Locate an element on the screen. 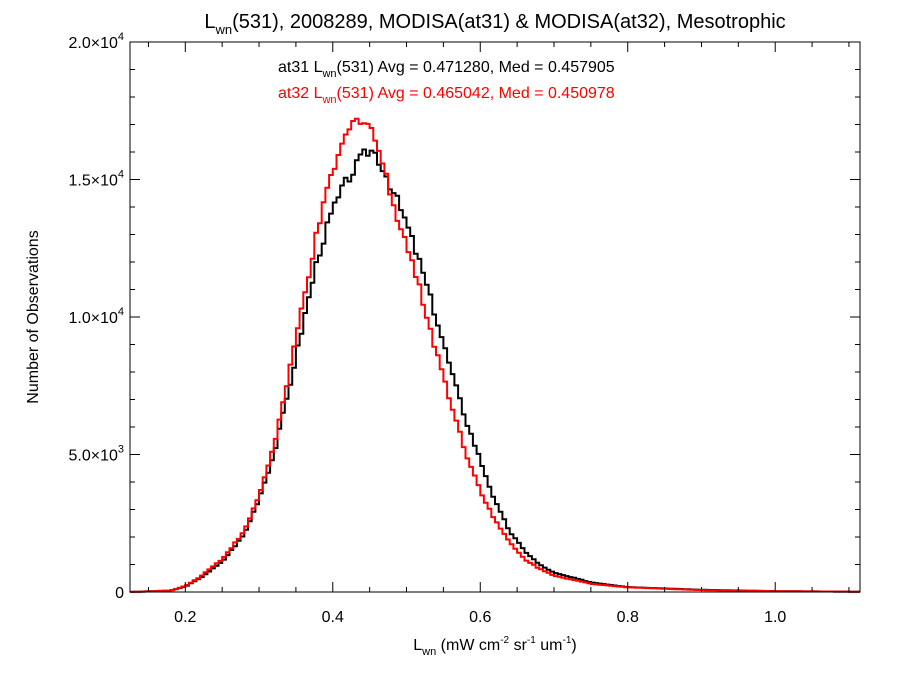 The width and height of the screenshot is (900, 675). y-tick-label: 1.5×10⁴ is located at coordinates (96, 179).